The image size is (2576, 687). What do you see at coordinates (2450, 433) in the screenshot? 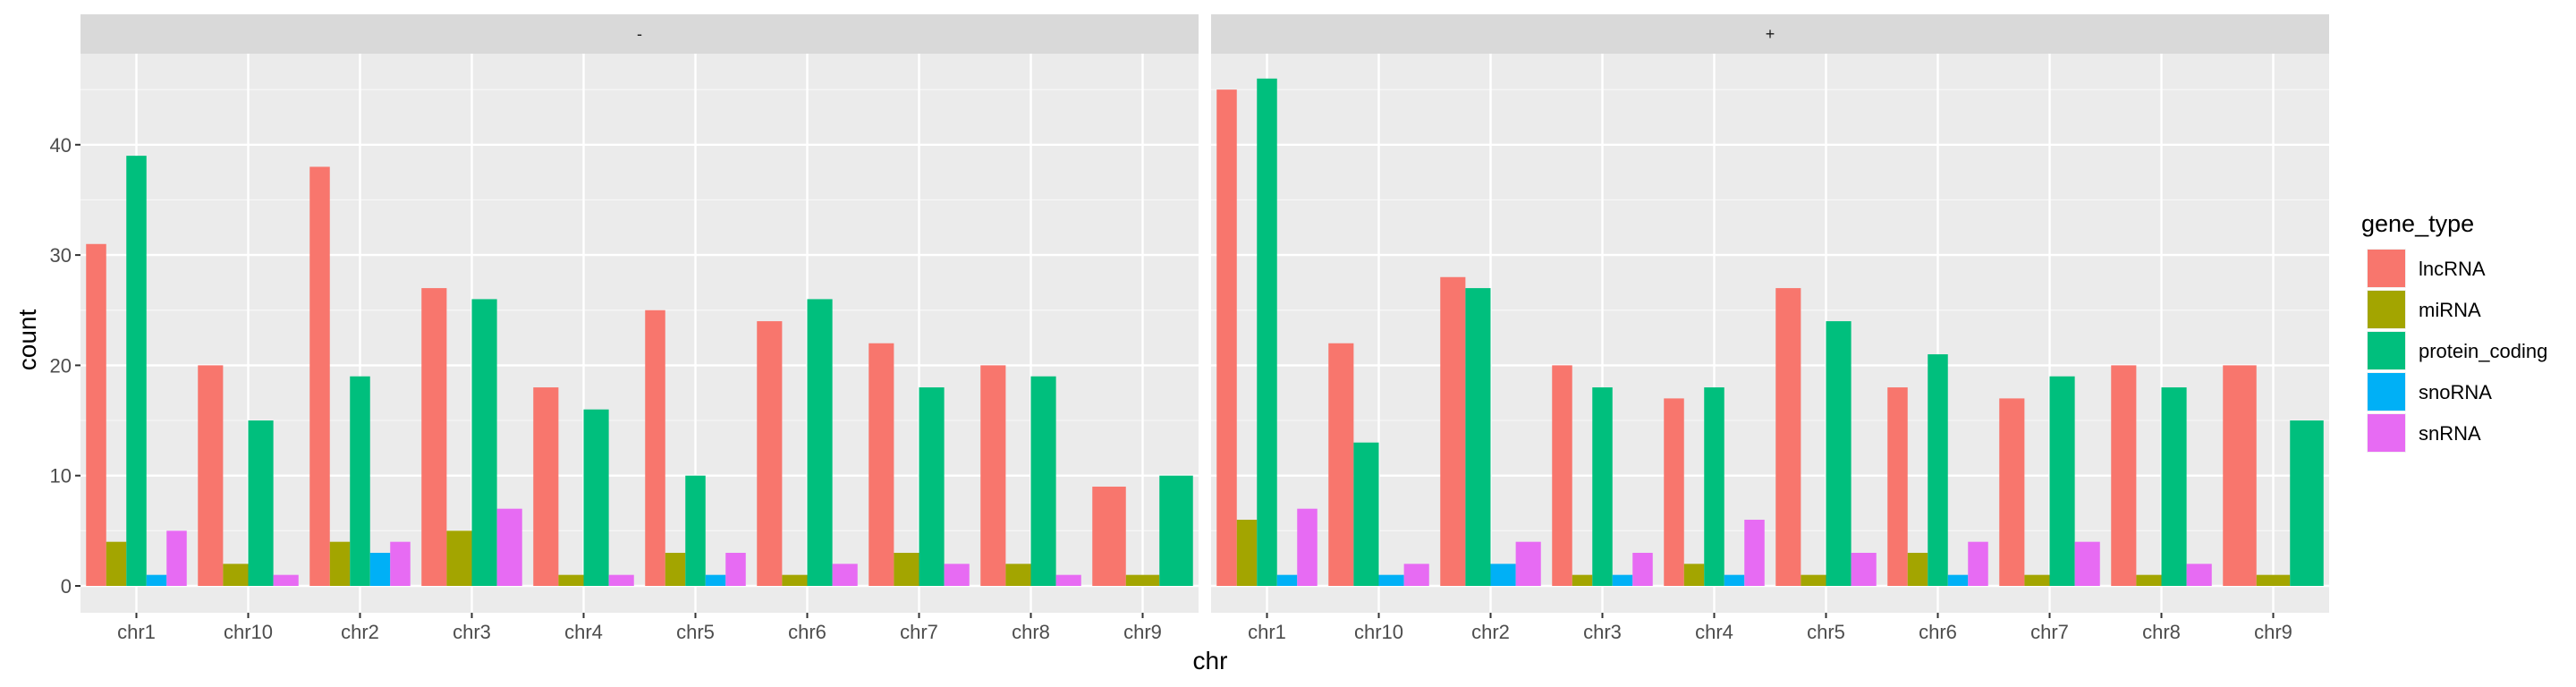
I see `legend-label: snRNA` at bounding box center [2450, 433].